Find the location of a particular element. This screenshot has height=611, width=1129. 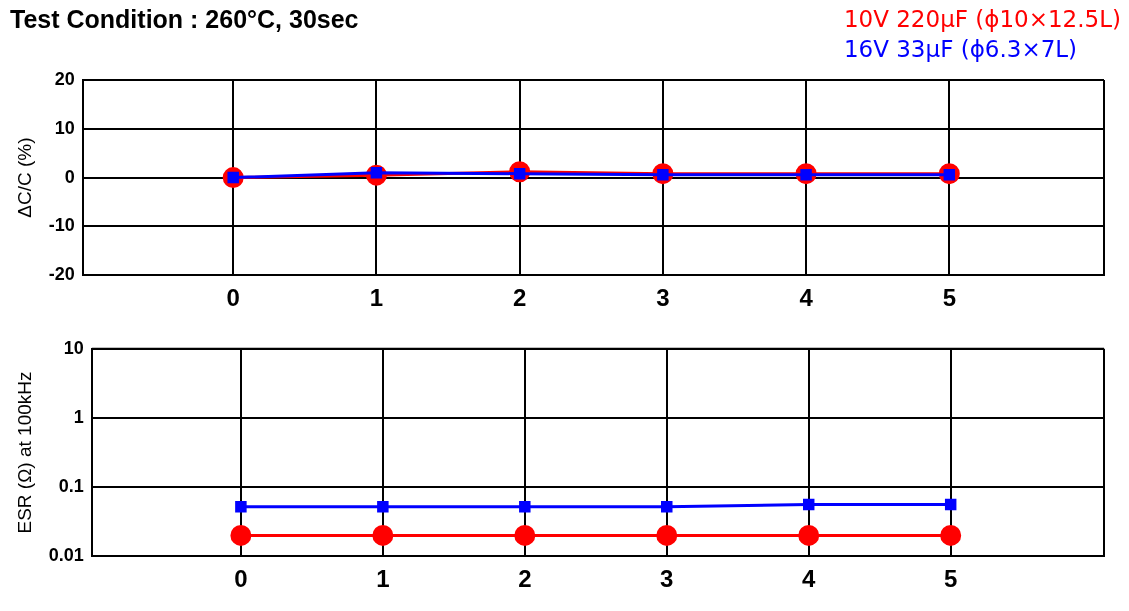

chart-title: Test Condition : 260°C, 30sec is located at coordinates (184, 18).